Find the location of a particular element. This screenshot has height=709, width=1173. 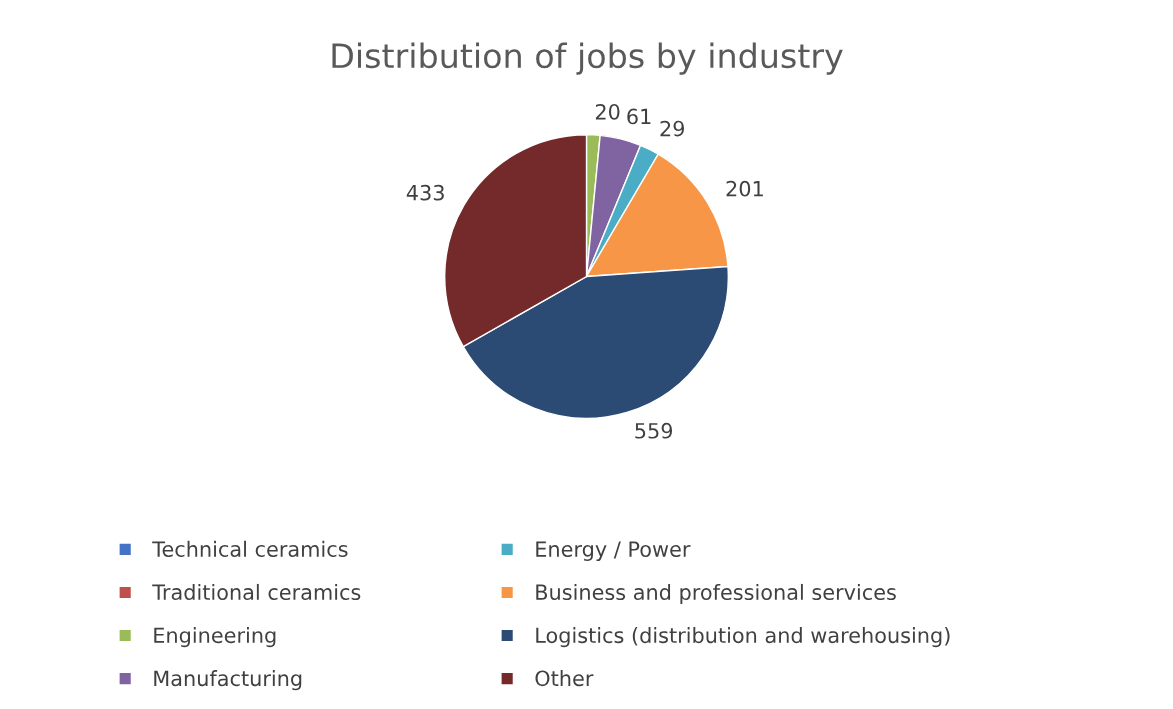

data-label: 20 is located at coordinates (607, 111).